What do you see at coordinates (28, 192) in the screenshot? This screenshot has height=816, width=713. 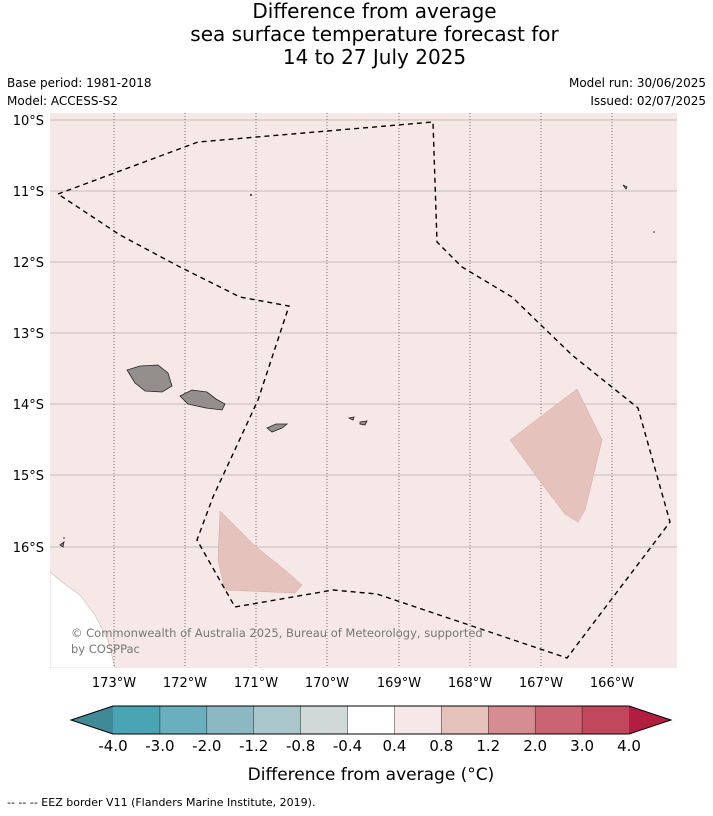 I see `lat-label: 11°S` at bounding box center [28, 192].